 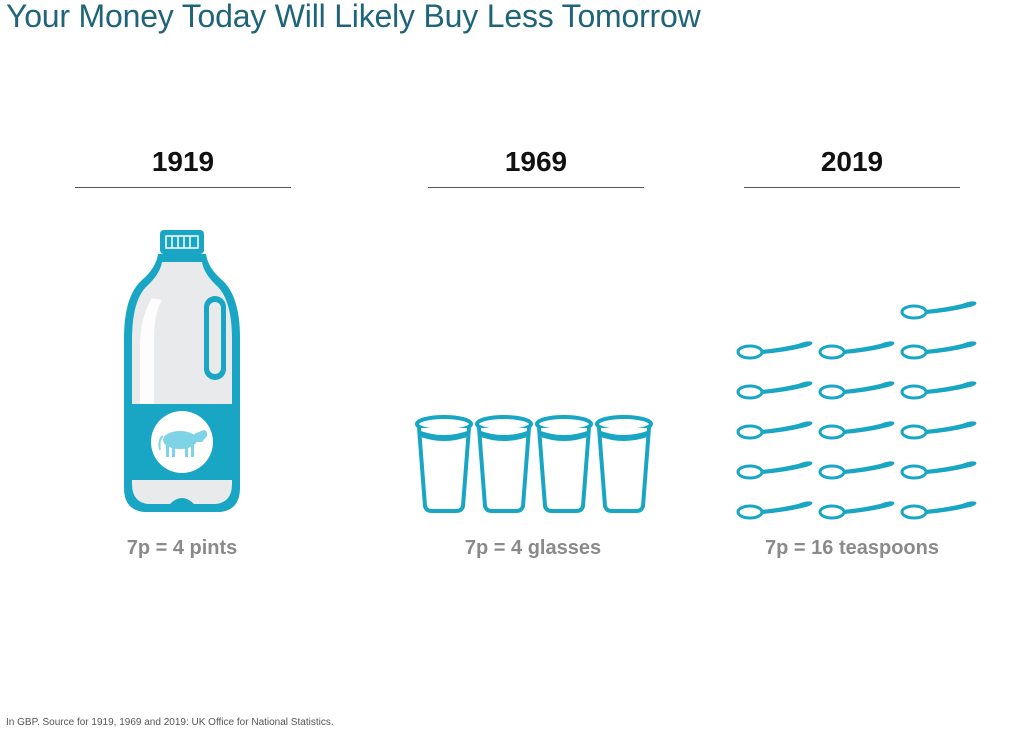 What do you see at coordinates (183, 443) in the screenshot?
I see `cow-icon` at bounding box center [183, 443].